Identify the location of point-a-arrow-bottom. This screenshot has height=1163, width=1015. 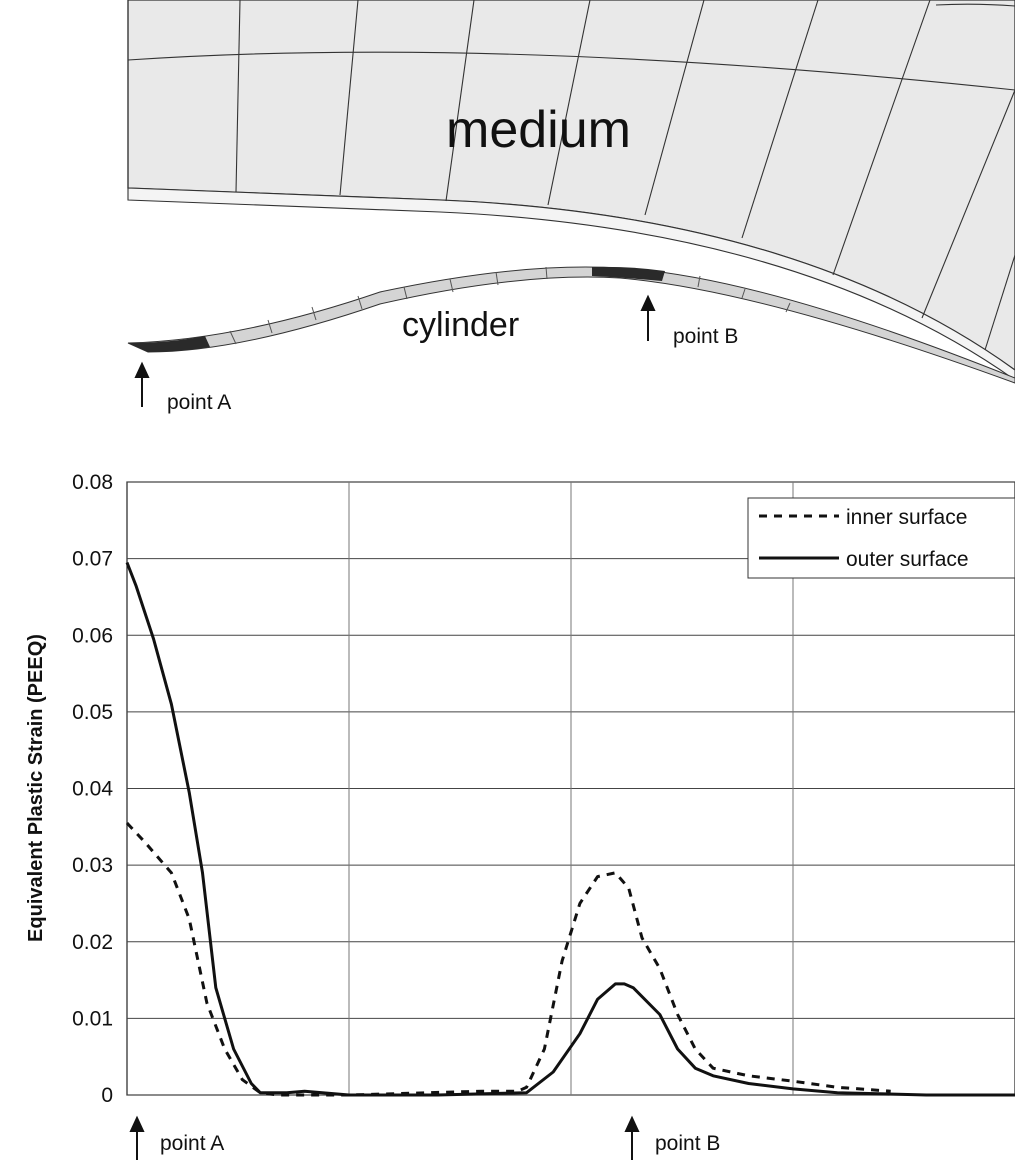
(137, 1137).